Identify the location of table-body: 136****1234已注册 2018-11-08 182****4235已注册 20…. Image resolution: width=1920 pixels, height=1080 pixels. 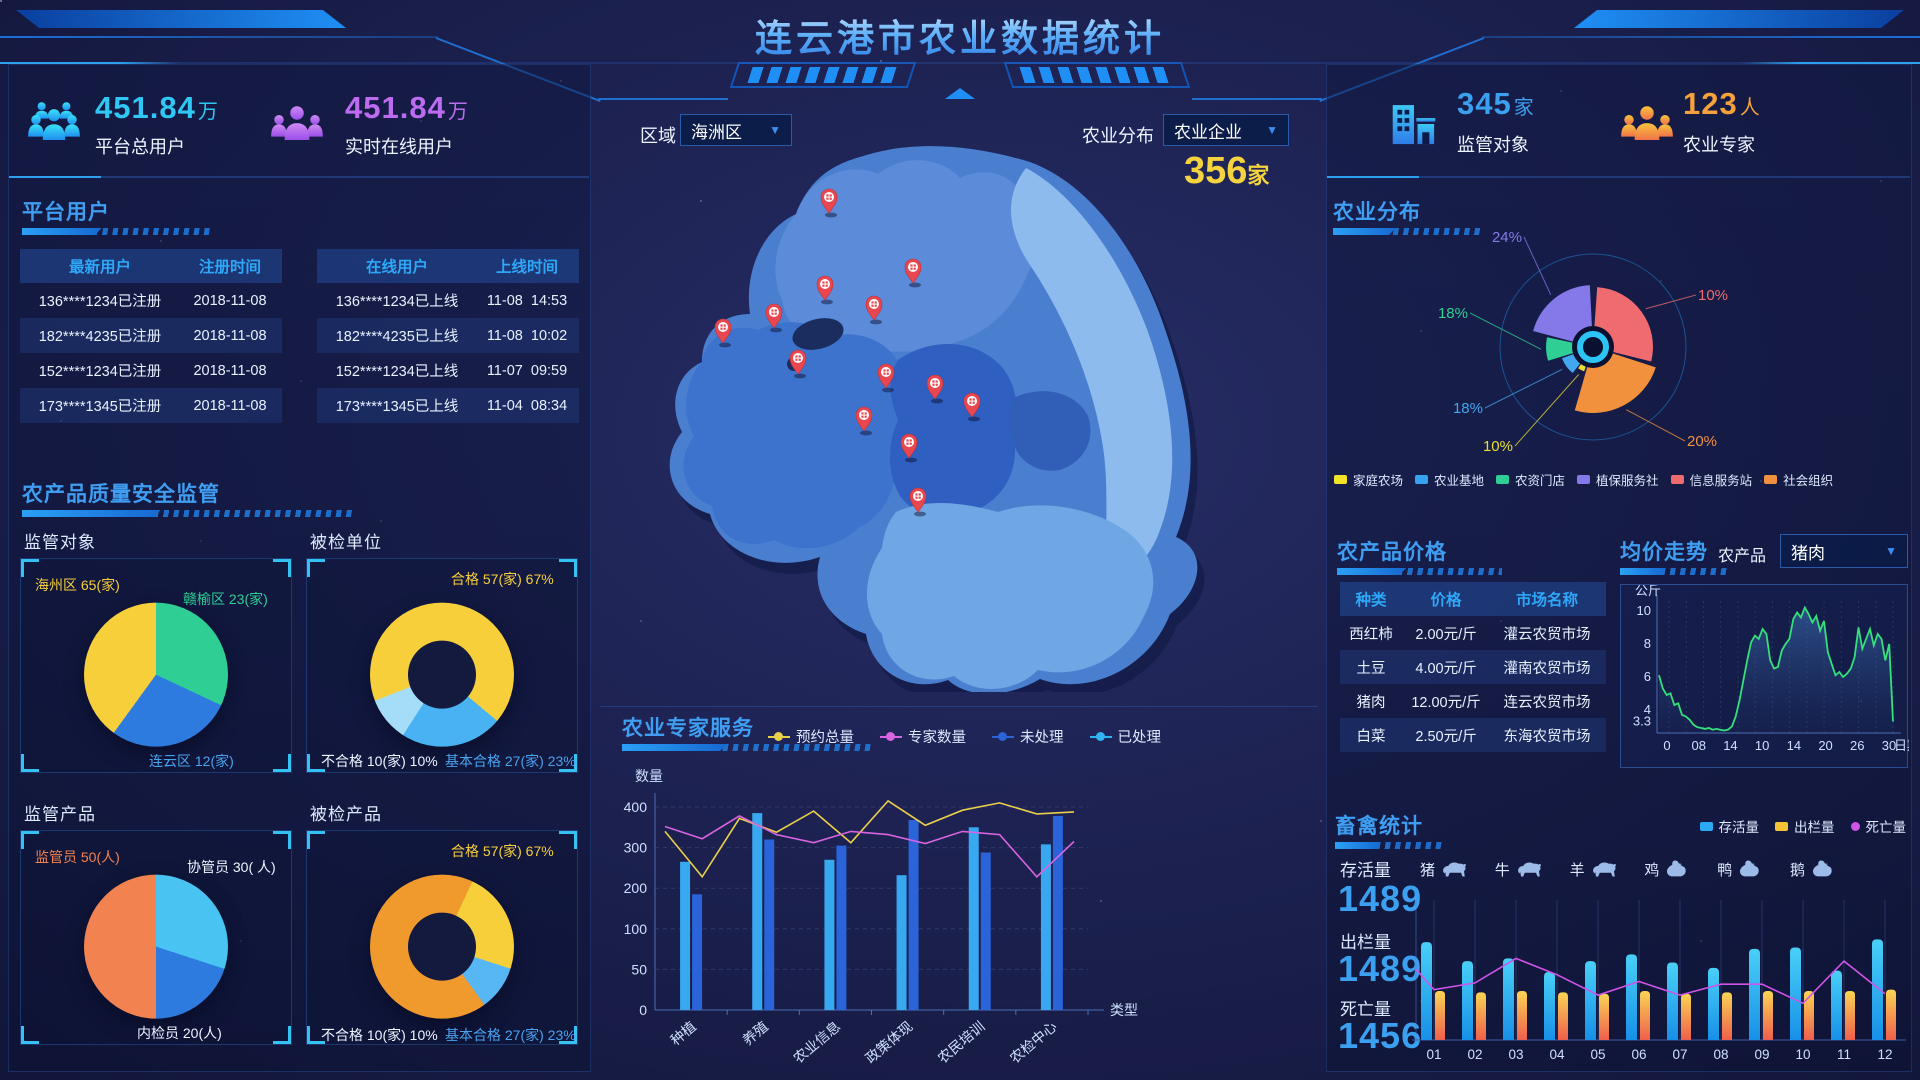
(151, 353).